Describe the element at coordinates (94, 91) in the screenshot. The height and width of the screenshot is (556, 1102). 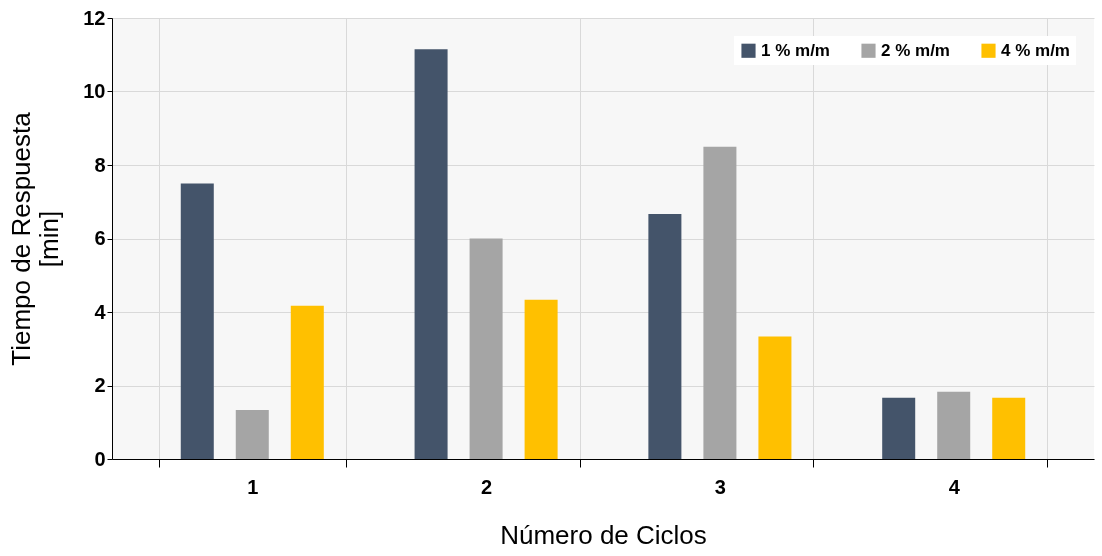
I see `y-tick-label: 10` at that location.